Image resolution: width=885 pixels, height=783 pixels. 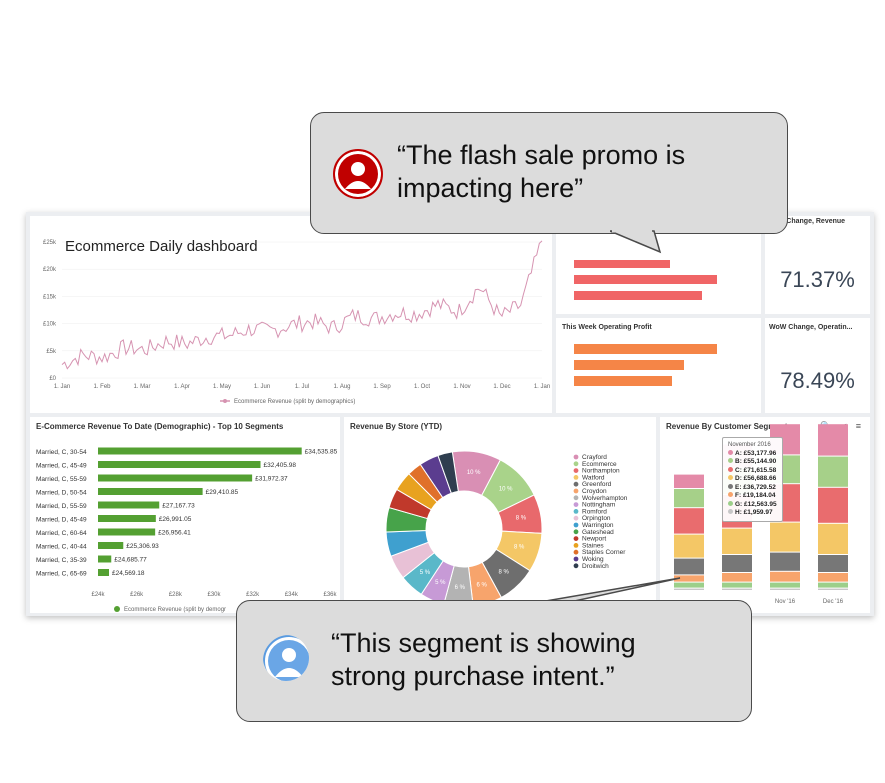 I want to click on store-legend-label: Romford, so click(x=594, y=511).